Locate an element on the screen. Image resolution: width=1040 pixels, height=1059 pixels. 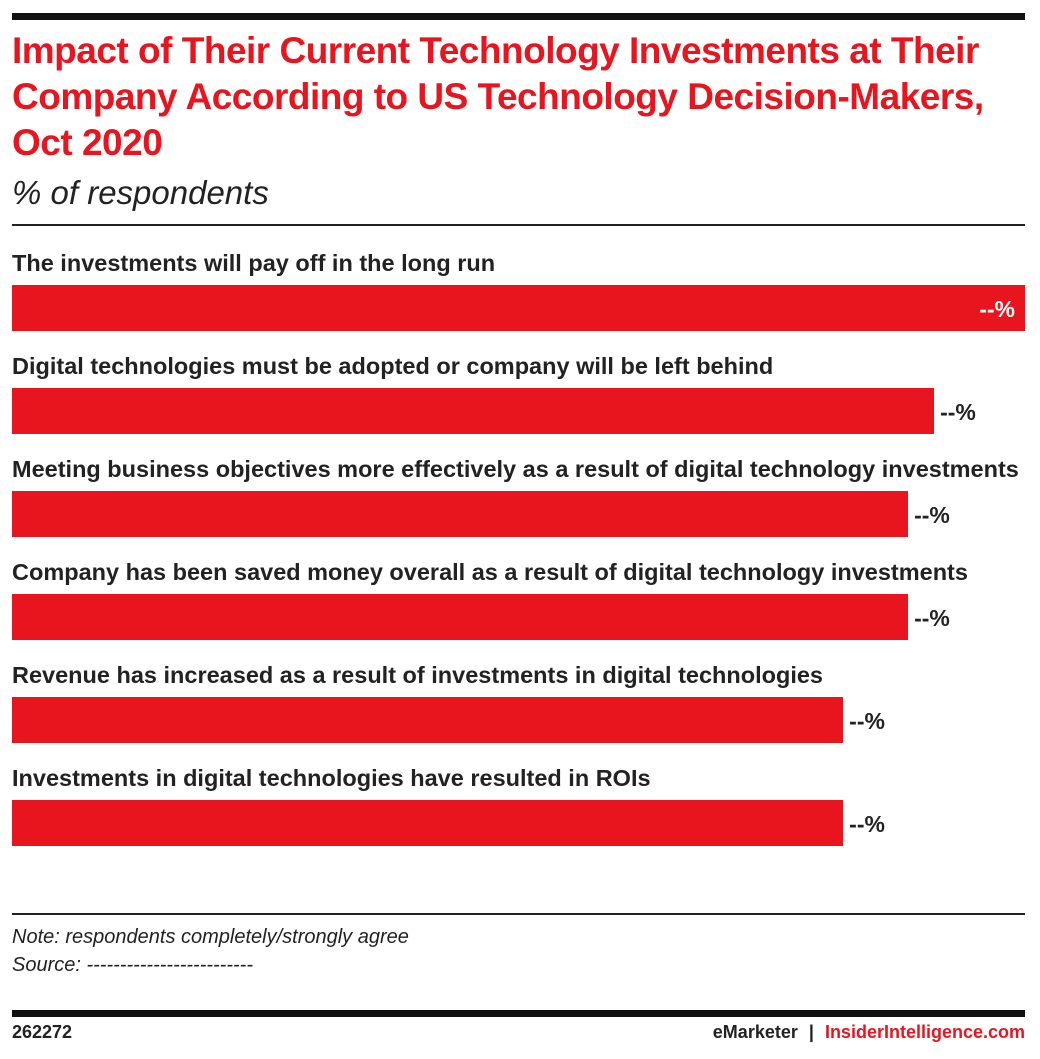
chart-subtitle: % of respondents is located at coordinates (140, 192).